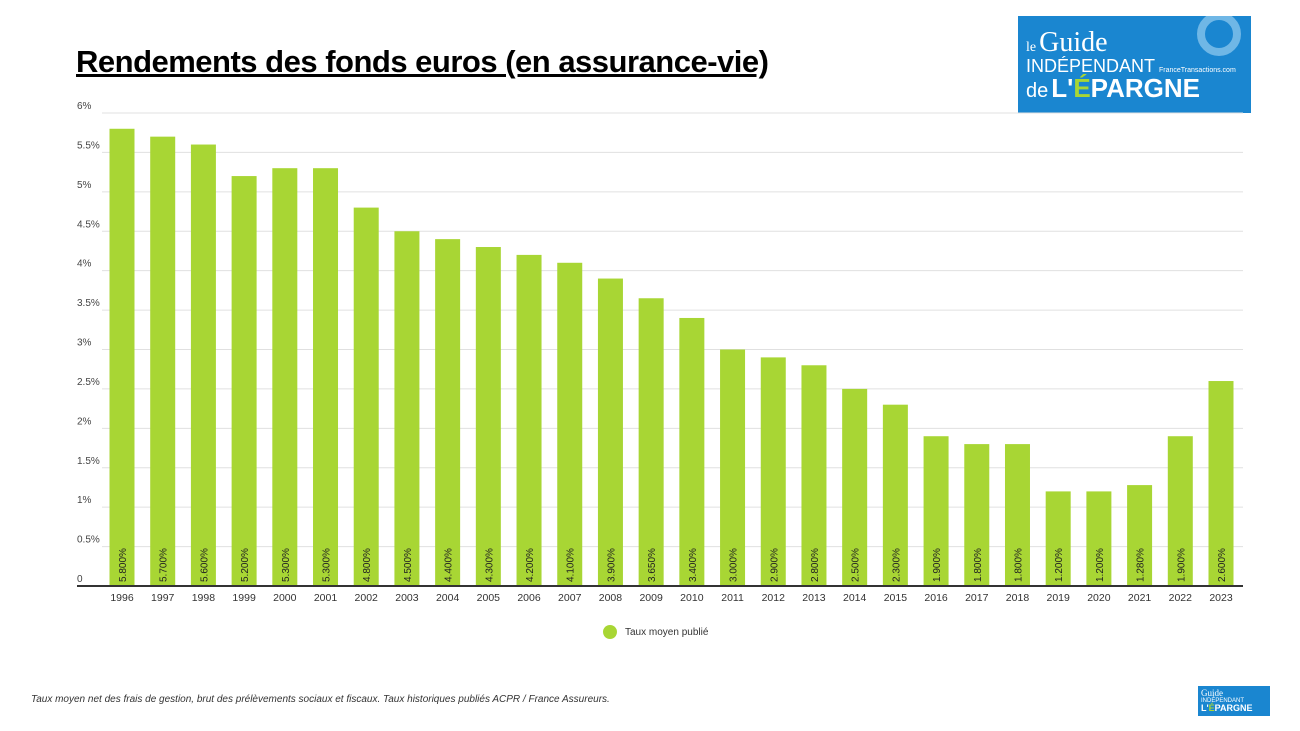 The width and height of the screenshot is (1300, 731). What do you see at coordinates (774, 598) in the screenshot?
I see `x-tick-label: 2012` at bounding box center [774, 598].